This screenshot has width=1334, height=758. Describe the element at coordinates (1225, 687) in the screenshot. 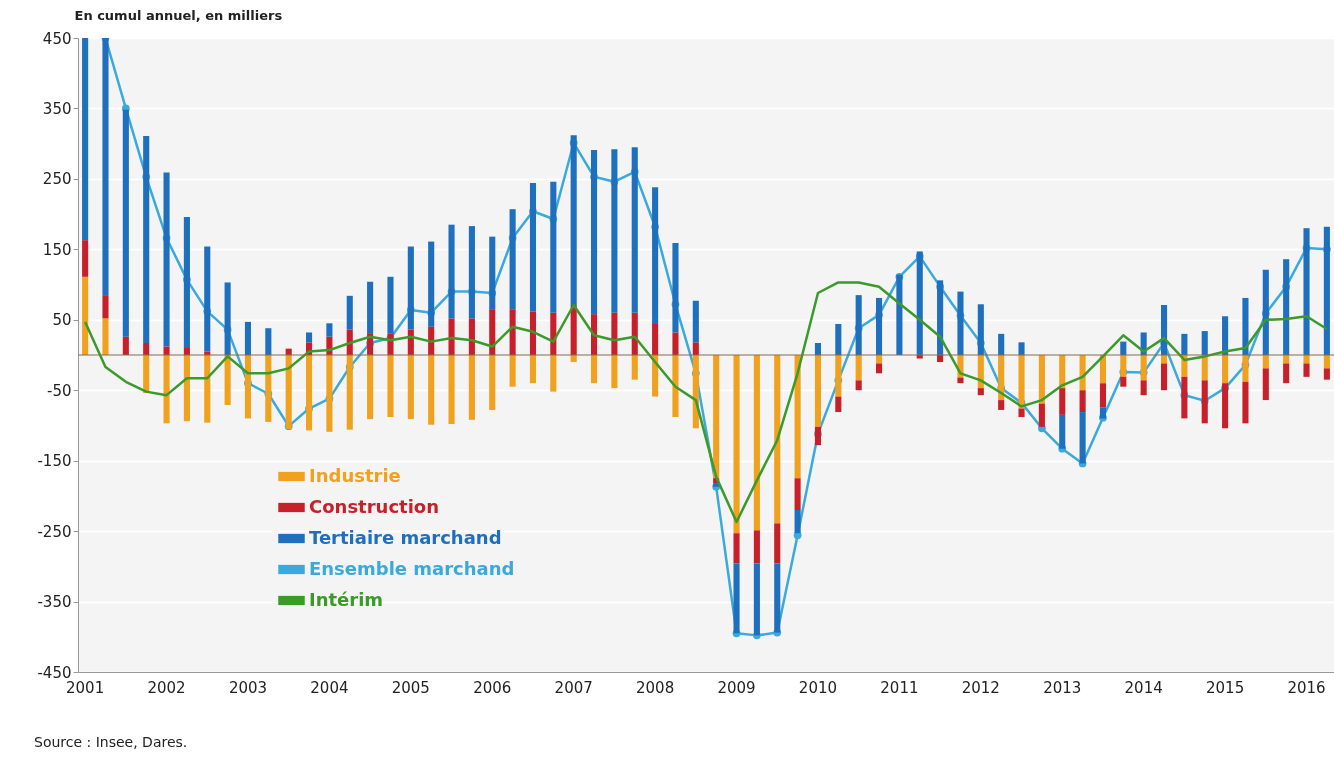

I see `x-tick-label: 2015` at that location.